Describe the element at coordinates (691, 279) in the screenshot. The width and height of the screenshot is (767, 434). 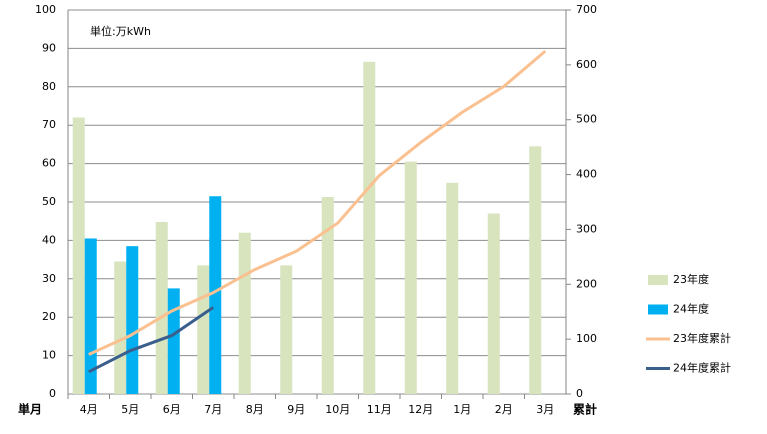
I see `legend-label: 23年度` at that location.